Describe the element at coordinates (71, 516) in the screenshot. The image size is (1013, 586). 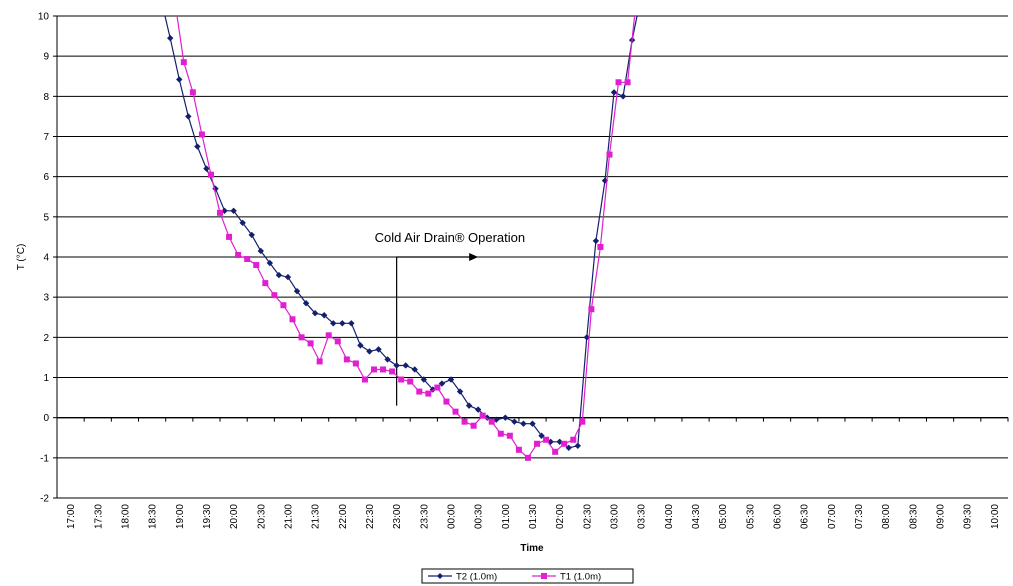
I see `x-tick-label: 17:00` at that location.